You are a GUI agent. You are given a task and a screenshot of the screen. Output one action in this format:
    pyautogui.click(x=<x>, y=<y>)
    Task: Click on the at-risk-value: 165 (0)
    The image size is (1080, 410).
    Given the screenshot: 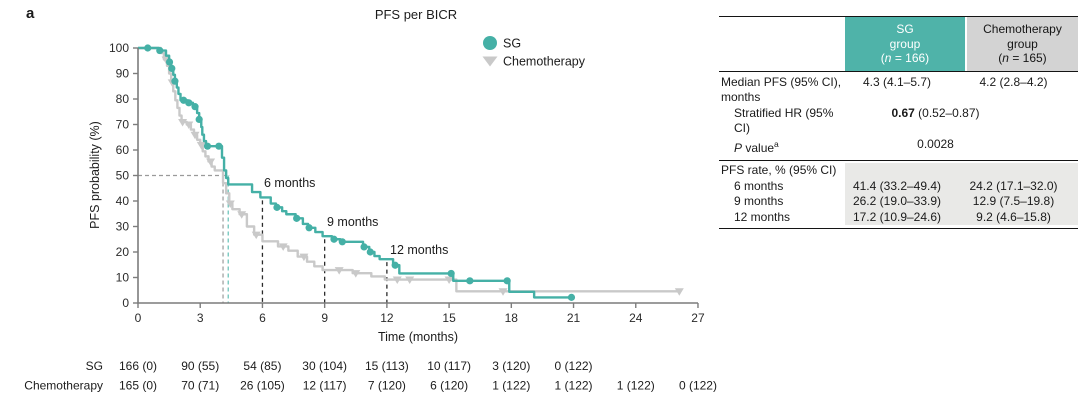 What is the action you would take?
    pyautogui.click(x=138, y=386)
    